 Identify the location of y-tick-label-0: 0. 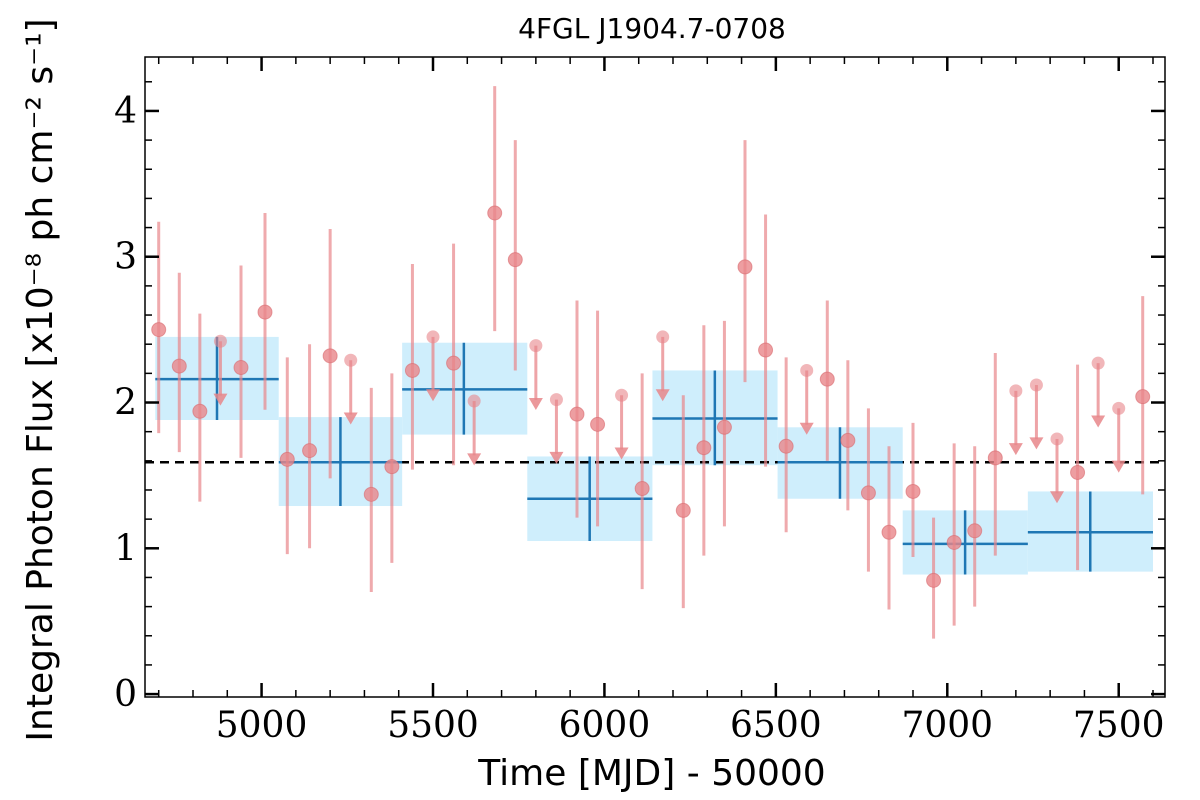
(125, 694).